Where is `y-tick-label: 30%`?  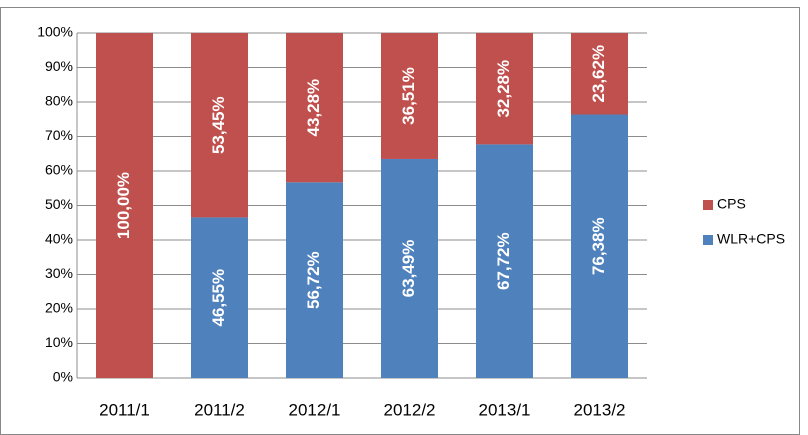
y-tick-label: 30% is located at coordinates (59, 273).